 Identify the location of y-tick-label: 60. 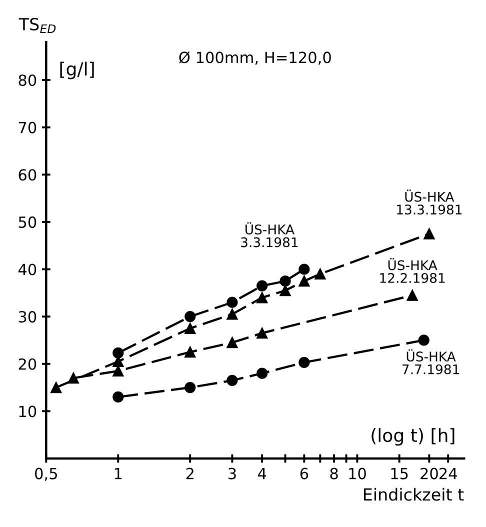
(27, 175).